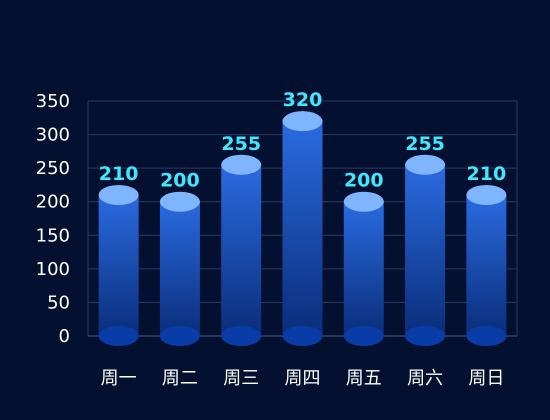 The height and width of the screenshot is (420, 550). I want to click on x-tick-label: 周日, so click(486, 378).